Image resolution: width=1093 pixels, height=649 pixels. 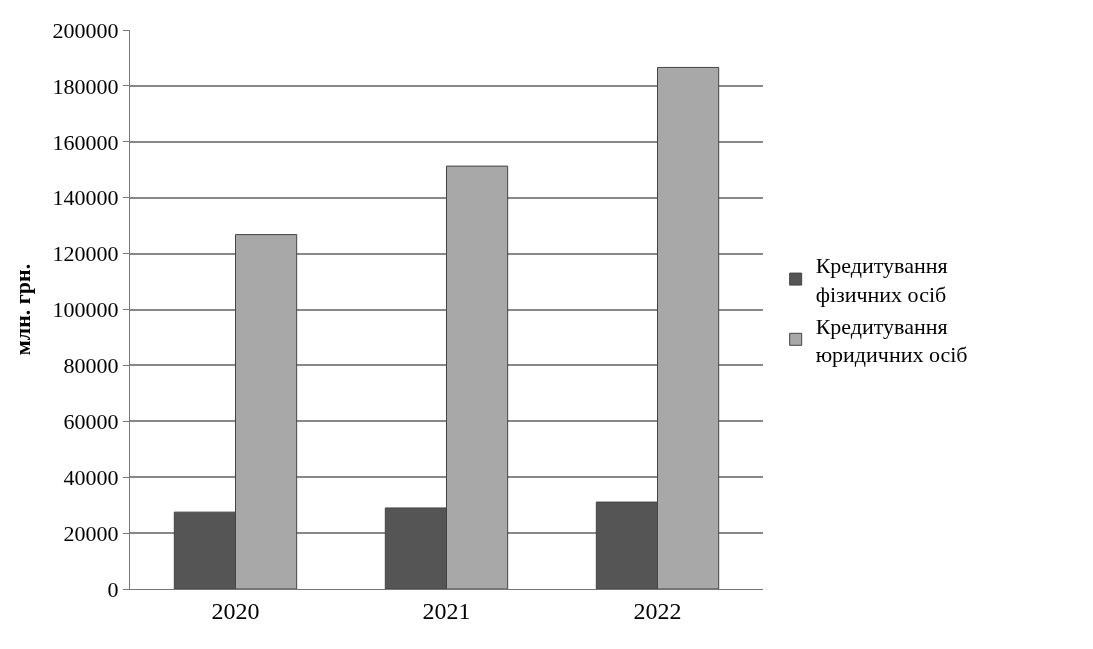 I want to click on y-tick-label: 60000, so click(x=91, y=421).